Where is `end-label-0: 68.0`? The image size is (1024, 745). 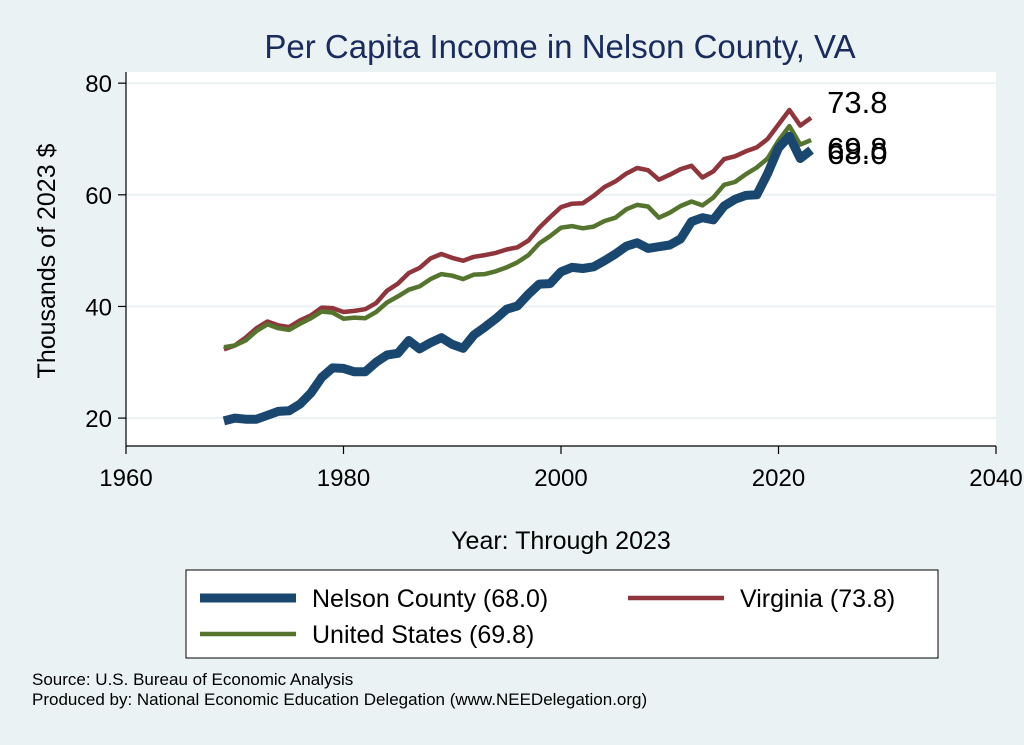
end-label-0: 68.0 is located at coordinates (857, 153).